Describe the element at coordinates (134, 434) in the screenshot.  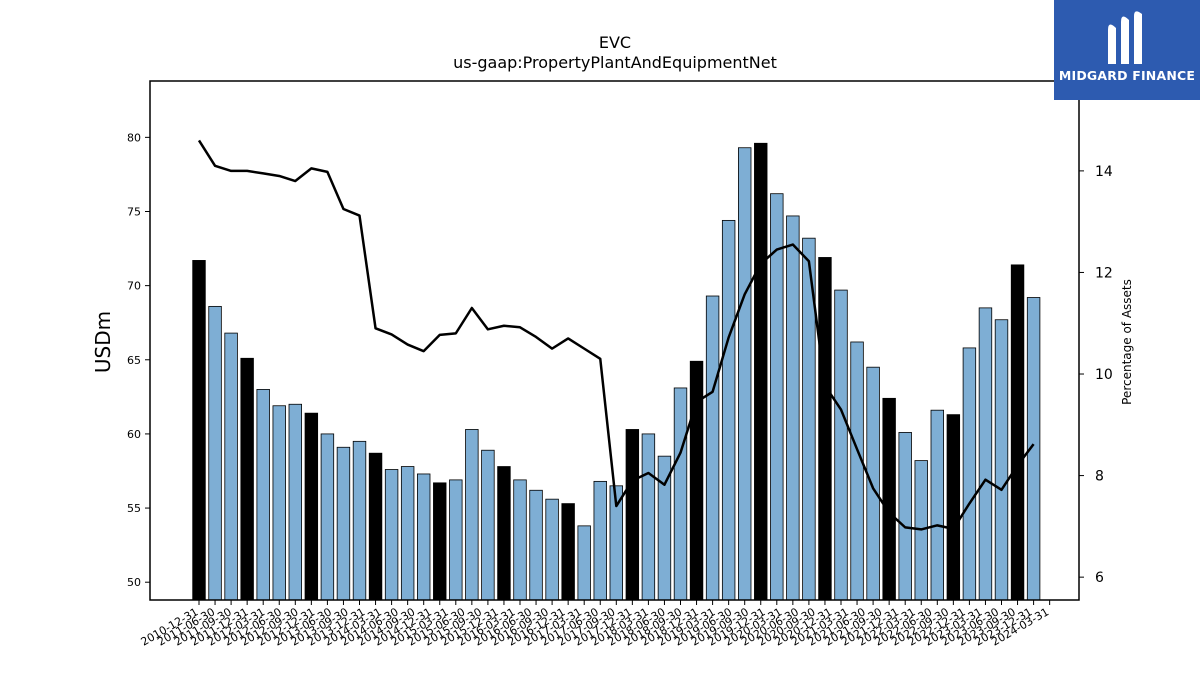
I see `y-tick-label: 60` at that location.